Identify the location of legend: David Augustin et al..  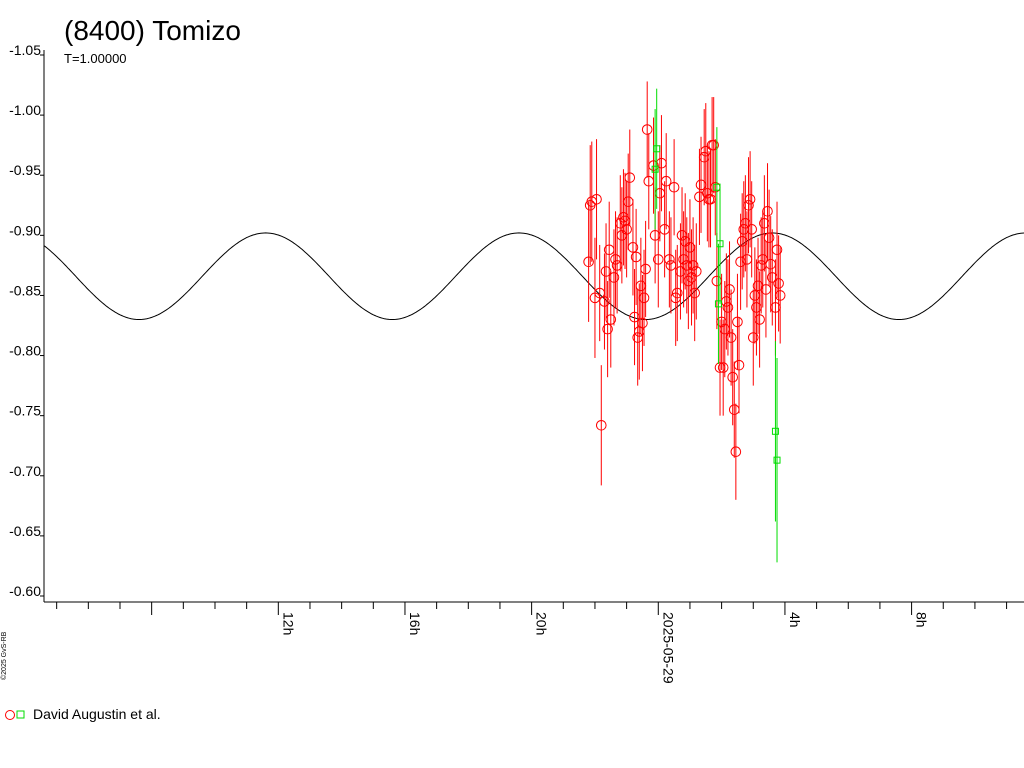
(83, 714).